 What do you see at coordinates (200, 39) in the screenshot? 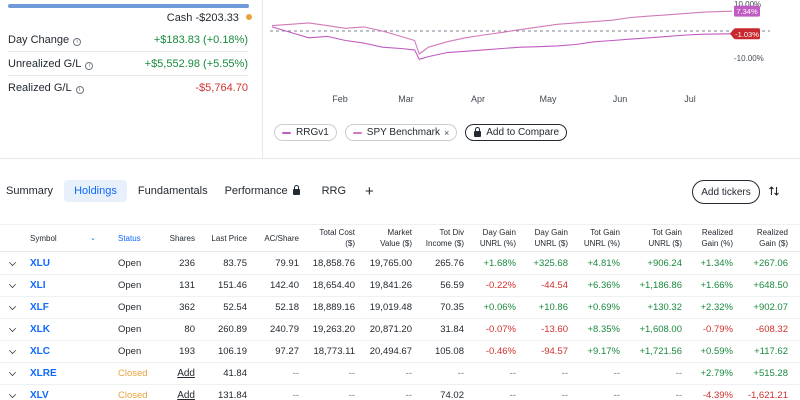
I see `day-change-value: +$183.83 (+0.18%)` at bounding box center [200, 39].